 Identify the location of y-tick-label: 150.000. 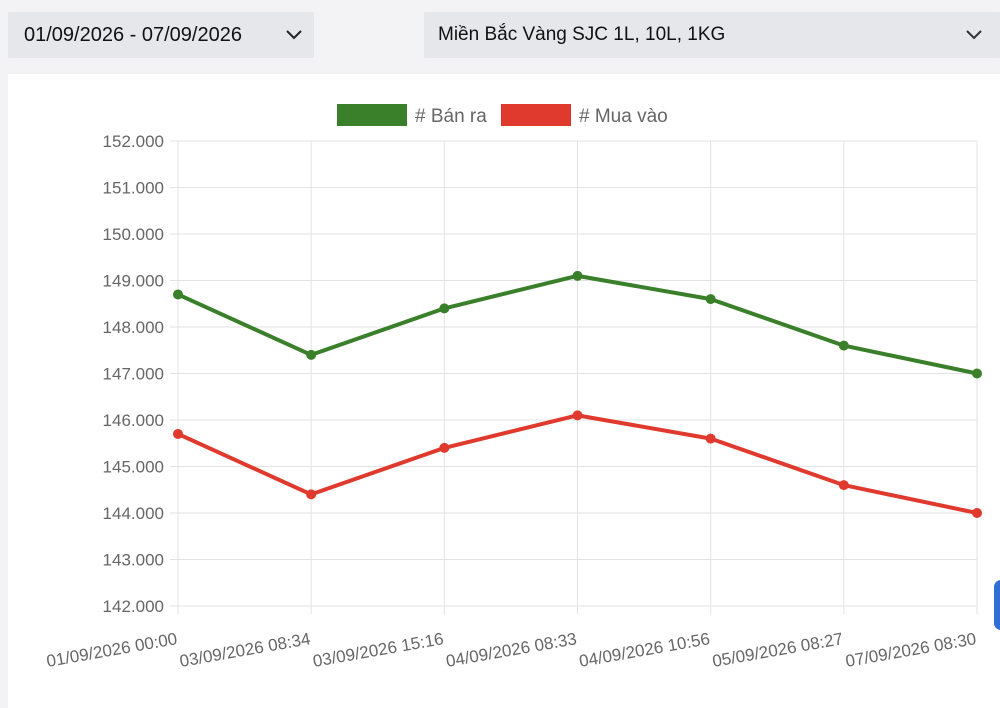
(133, 234).